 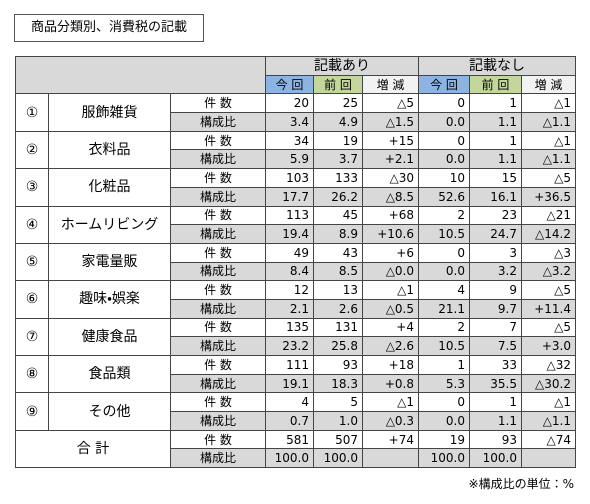 I want to click on data-cell: +4, so click(x=390, y=327).